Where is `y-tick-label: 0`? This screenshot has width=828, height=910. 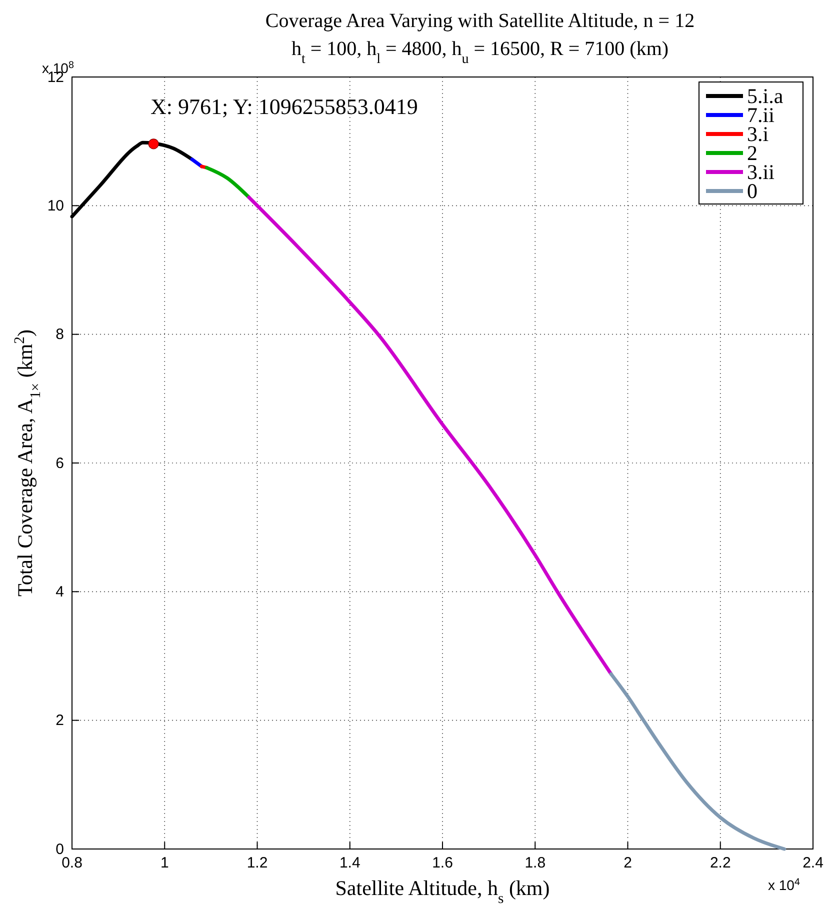
y-tick-label: 0 is located at coordinates (60, 849).